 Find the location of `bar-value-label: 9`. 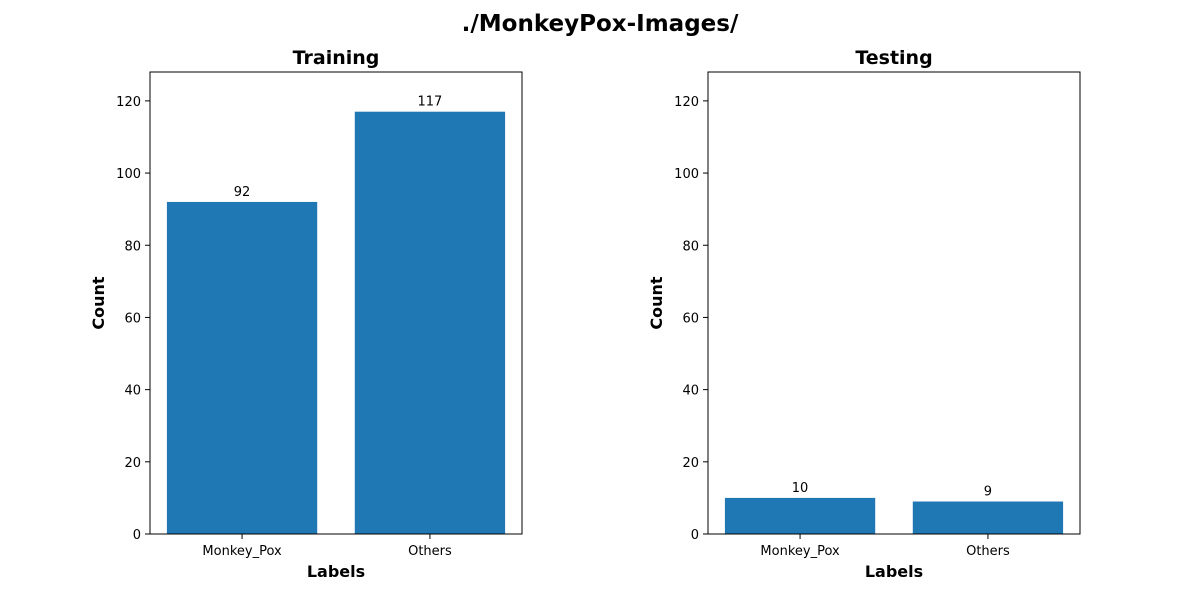

bar-value-label: 9 is located at coordinates (988, 492).